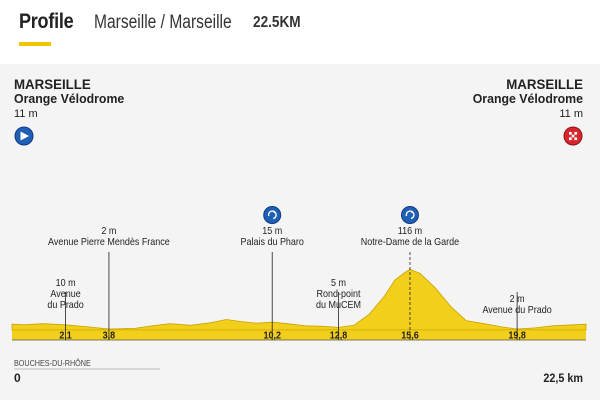 The height and width of the screenshot is (400, 600). I want to click on distance-end-label: 22,5 km, so click(563, 379).